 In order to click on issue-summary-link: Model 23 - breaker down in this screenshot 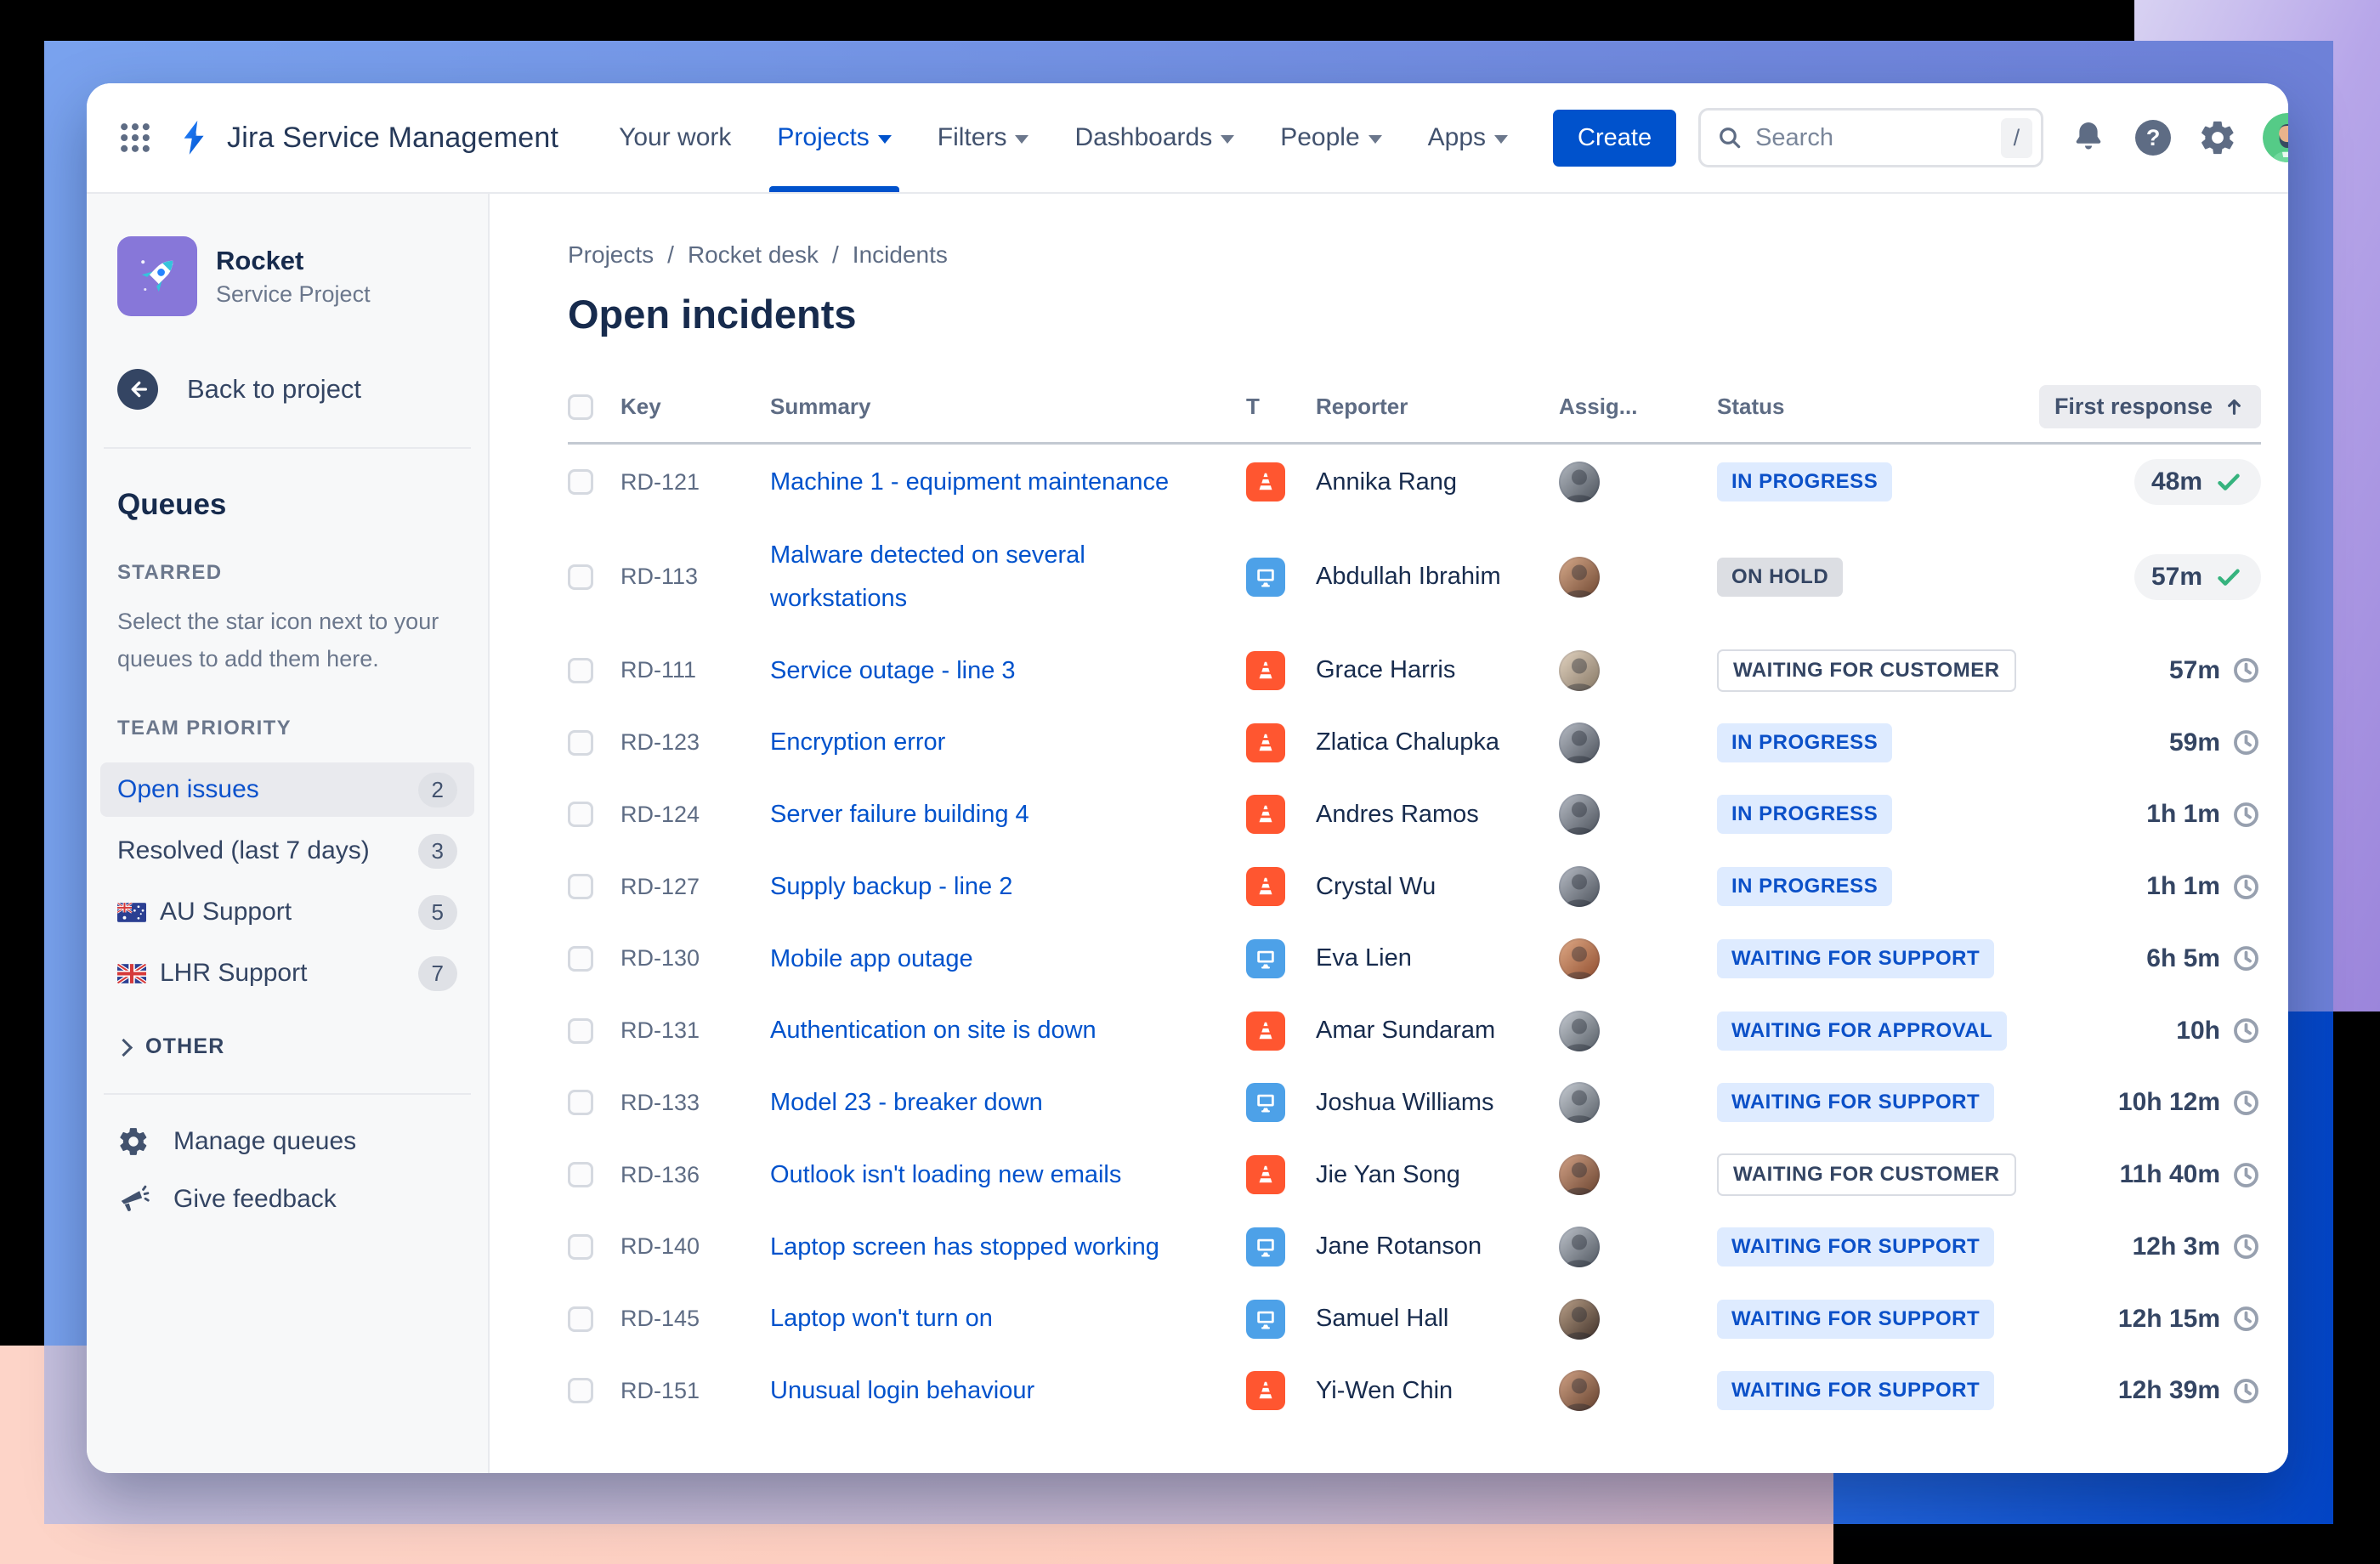, I will do `click(906, 1102)`.